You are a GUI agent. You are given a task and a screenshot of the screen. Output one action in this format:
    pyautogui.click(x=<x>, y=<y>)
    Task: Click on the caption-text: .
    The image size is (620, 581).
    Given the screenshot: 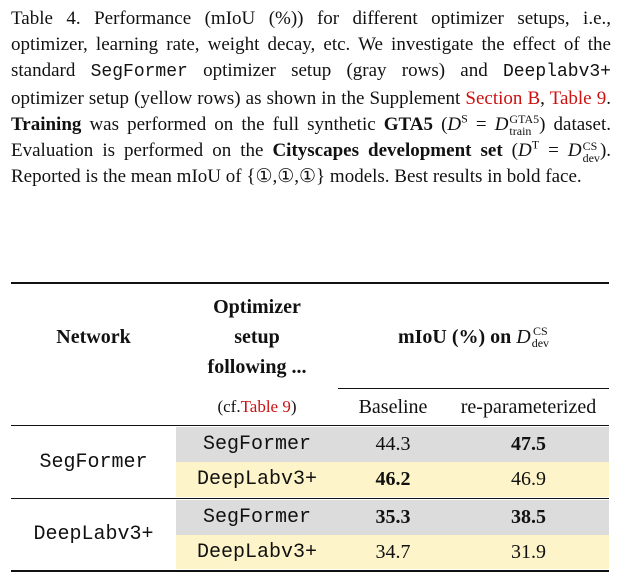 What is the action you would take?
    pyautogui.click(x=608, y=98)
    